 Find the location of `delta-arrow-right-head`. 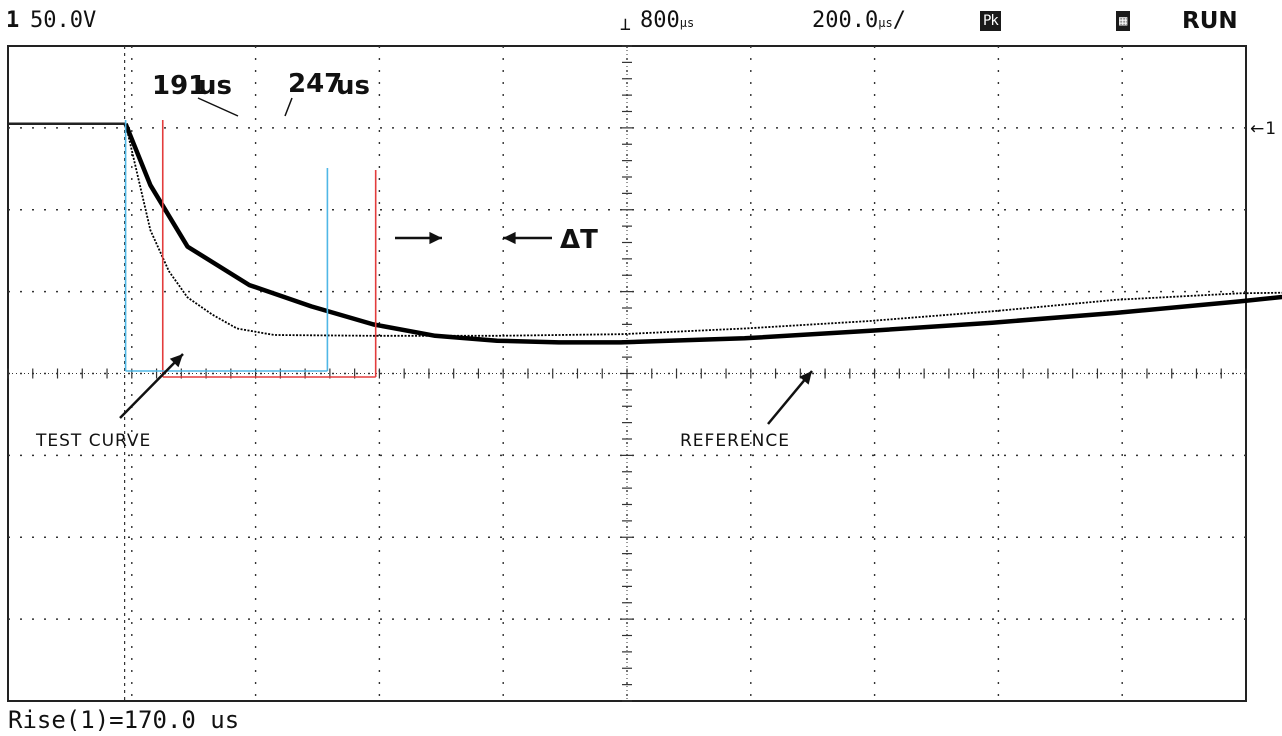

delta-arrow-right-head is located at coordinates (435, 238).